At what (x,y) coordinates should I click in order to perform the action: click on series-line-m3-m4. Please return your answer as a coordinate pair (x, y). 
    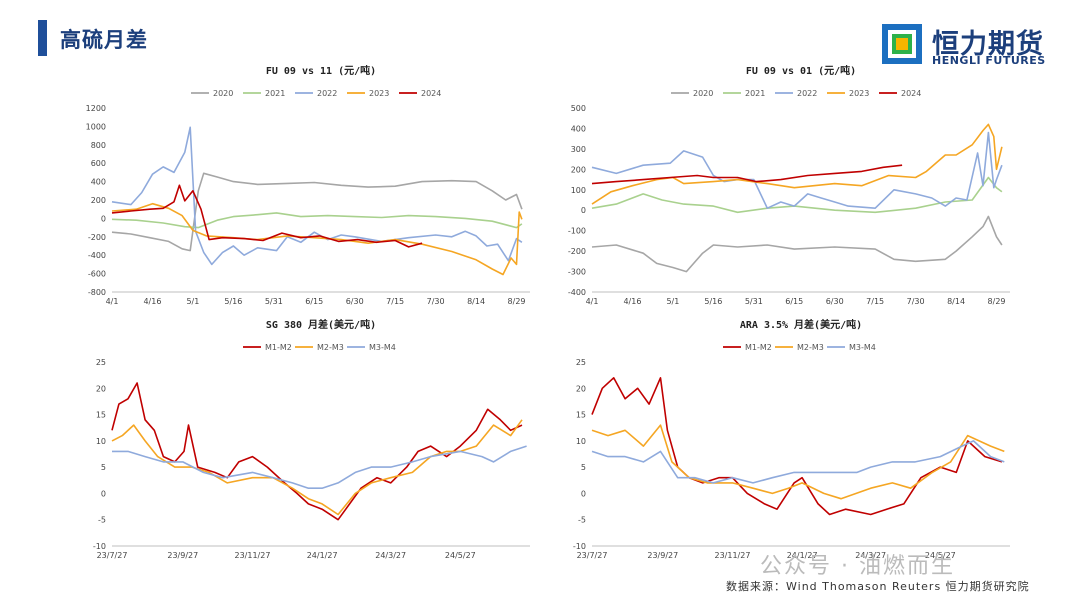
    Looking at the image, I should click on (319, 467).